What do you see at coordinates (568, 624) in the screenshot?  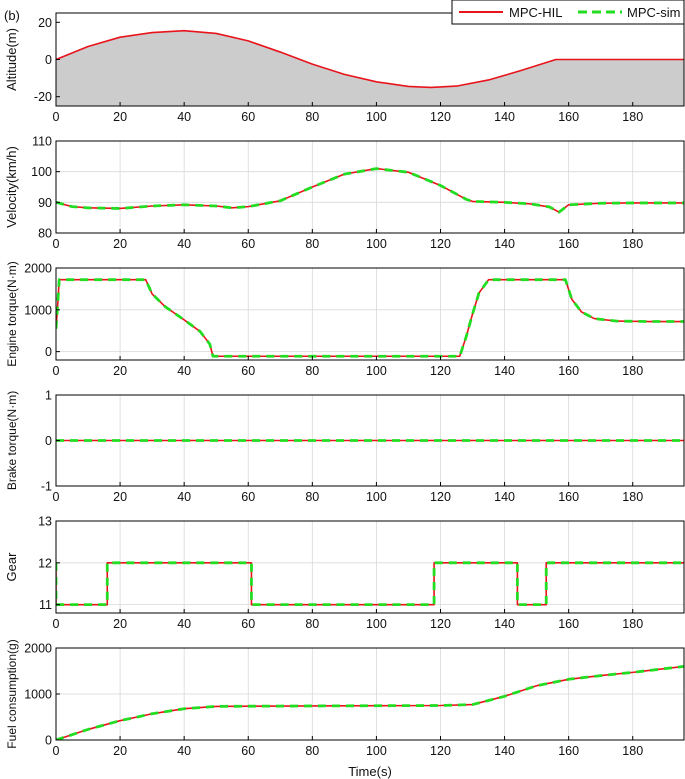 I see `xtick-label-gear-8: 160` at bounding box center [568, 624].